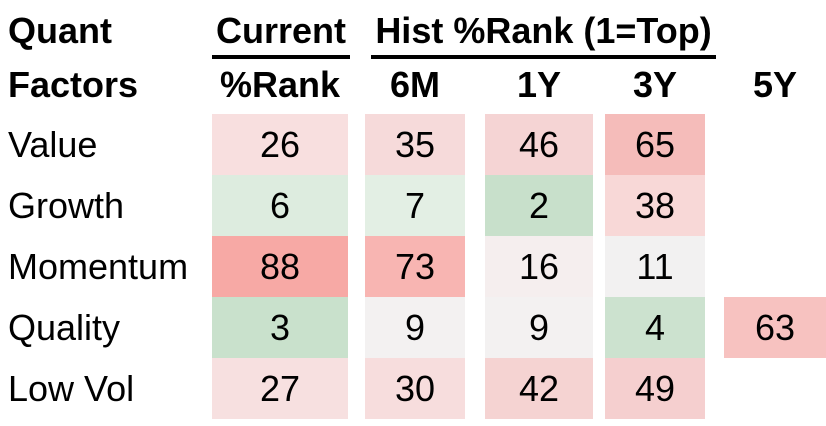 This screenshot has width=826, height=426. I want to click on group-header-hist: Hist %Rank (1=Top), so click(543, 32).